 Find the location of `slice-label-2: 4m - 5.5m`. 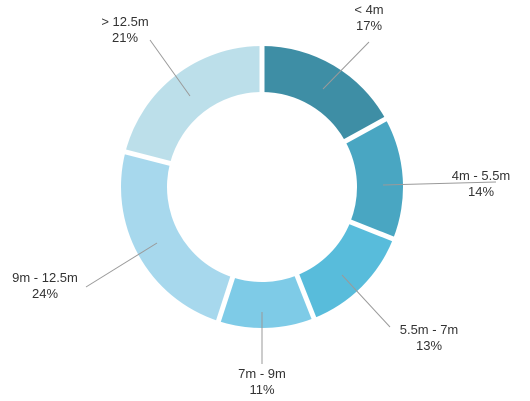

slice-label-2: 4m - 5.5m is located at coordinates (481, 175).